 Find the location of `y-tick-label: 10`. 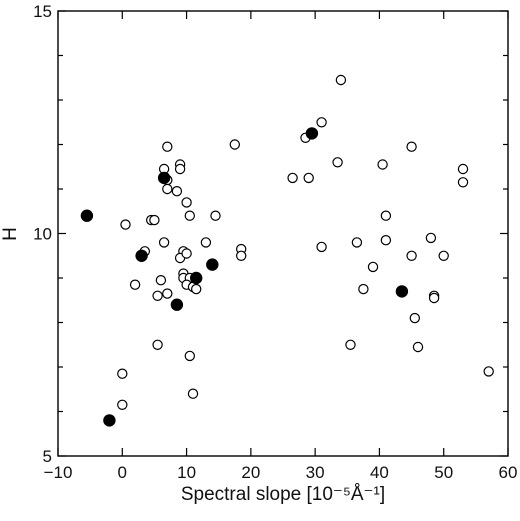

y-tick-label: 10 is located at coordinates (42, 234).